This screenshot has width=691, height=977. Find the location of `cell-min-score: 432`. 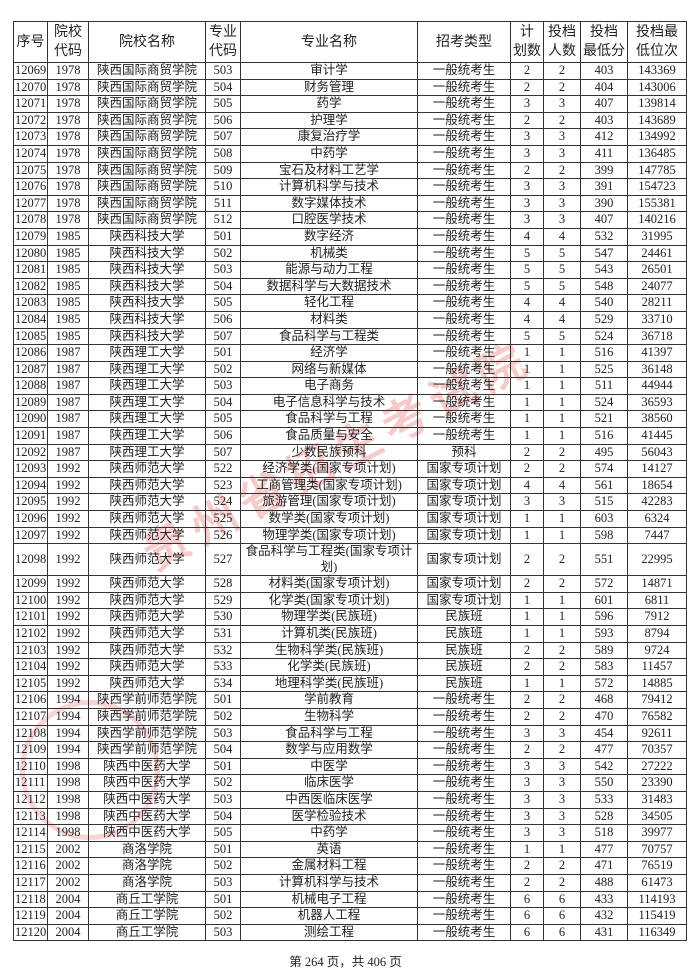

cell-min-score: 432 is located at coordinates (604, 916).